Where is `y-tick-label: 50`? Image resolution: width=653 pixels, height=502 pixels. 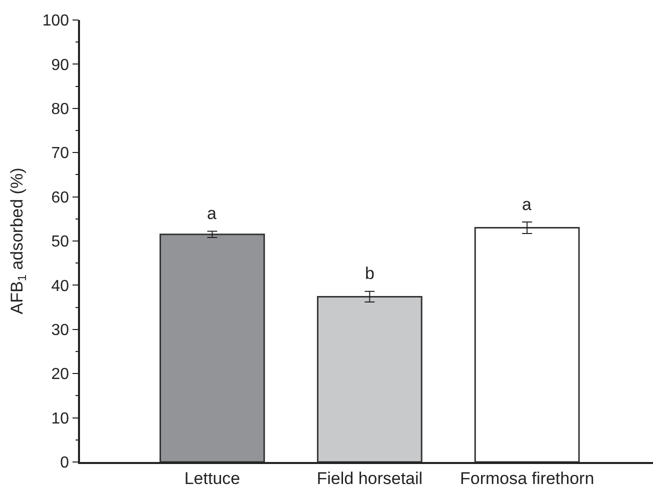
y-tick-label: 50 is located at coordinates (60, 242).